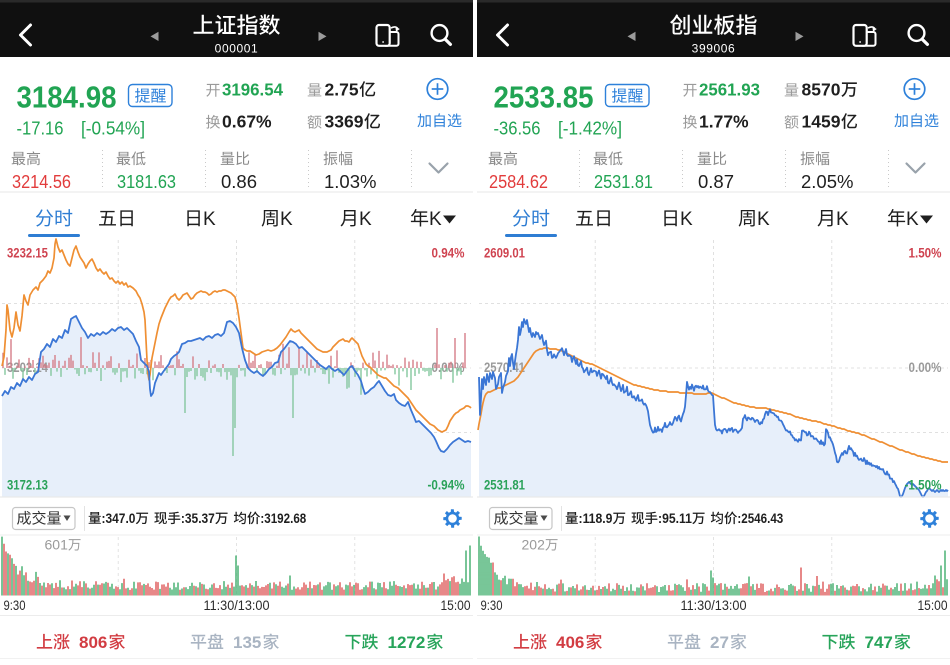  What do you see at coordinates (67, 97) in the screenshot?
I see `svg-text: 3184.98` at bounding box center [67, 97].